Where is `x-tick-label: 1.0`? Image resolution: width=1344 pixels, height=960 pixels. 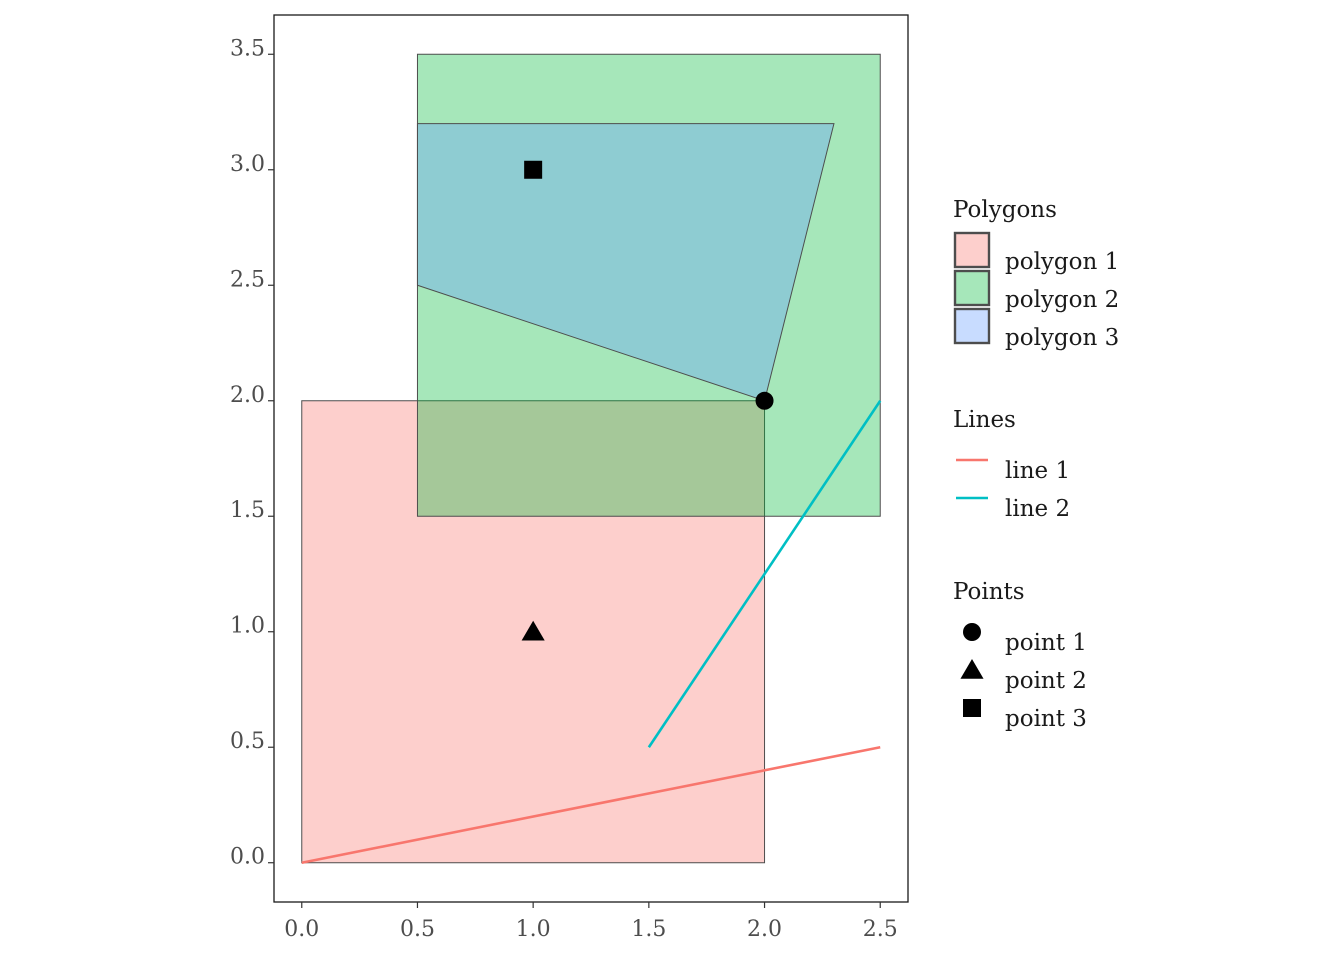 x-tick-label: 1.0 is located at coordinates (533, 929).